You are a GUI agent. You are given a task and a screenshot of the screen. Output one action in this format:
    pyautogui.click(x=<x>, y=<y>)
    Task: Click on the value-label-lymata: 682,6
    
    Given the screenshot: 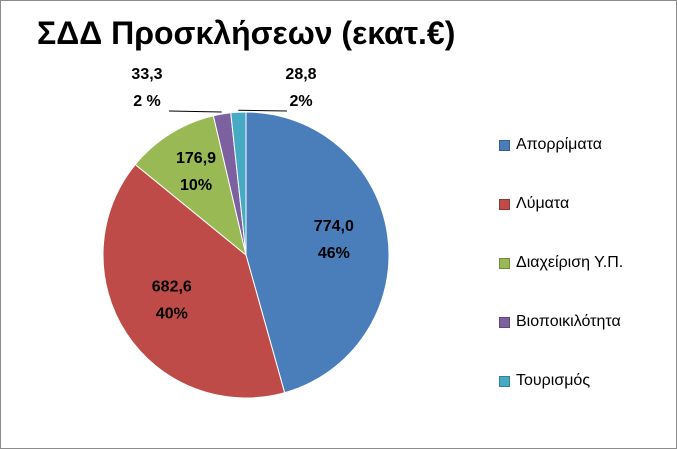 What is the action you would take?
    pyautogui.click(x=172, y=287)
    